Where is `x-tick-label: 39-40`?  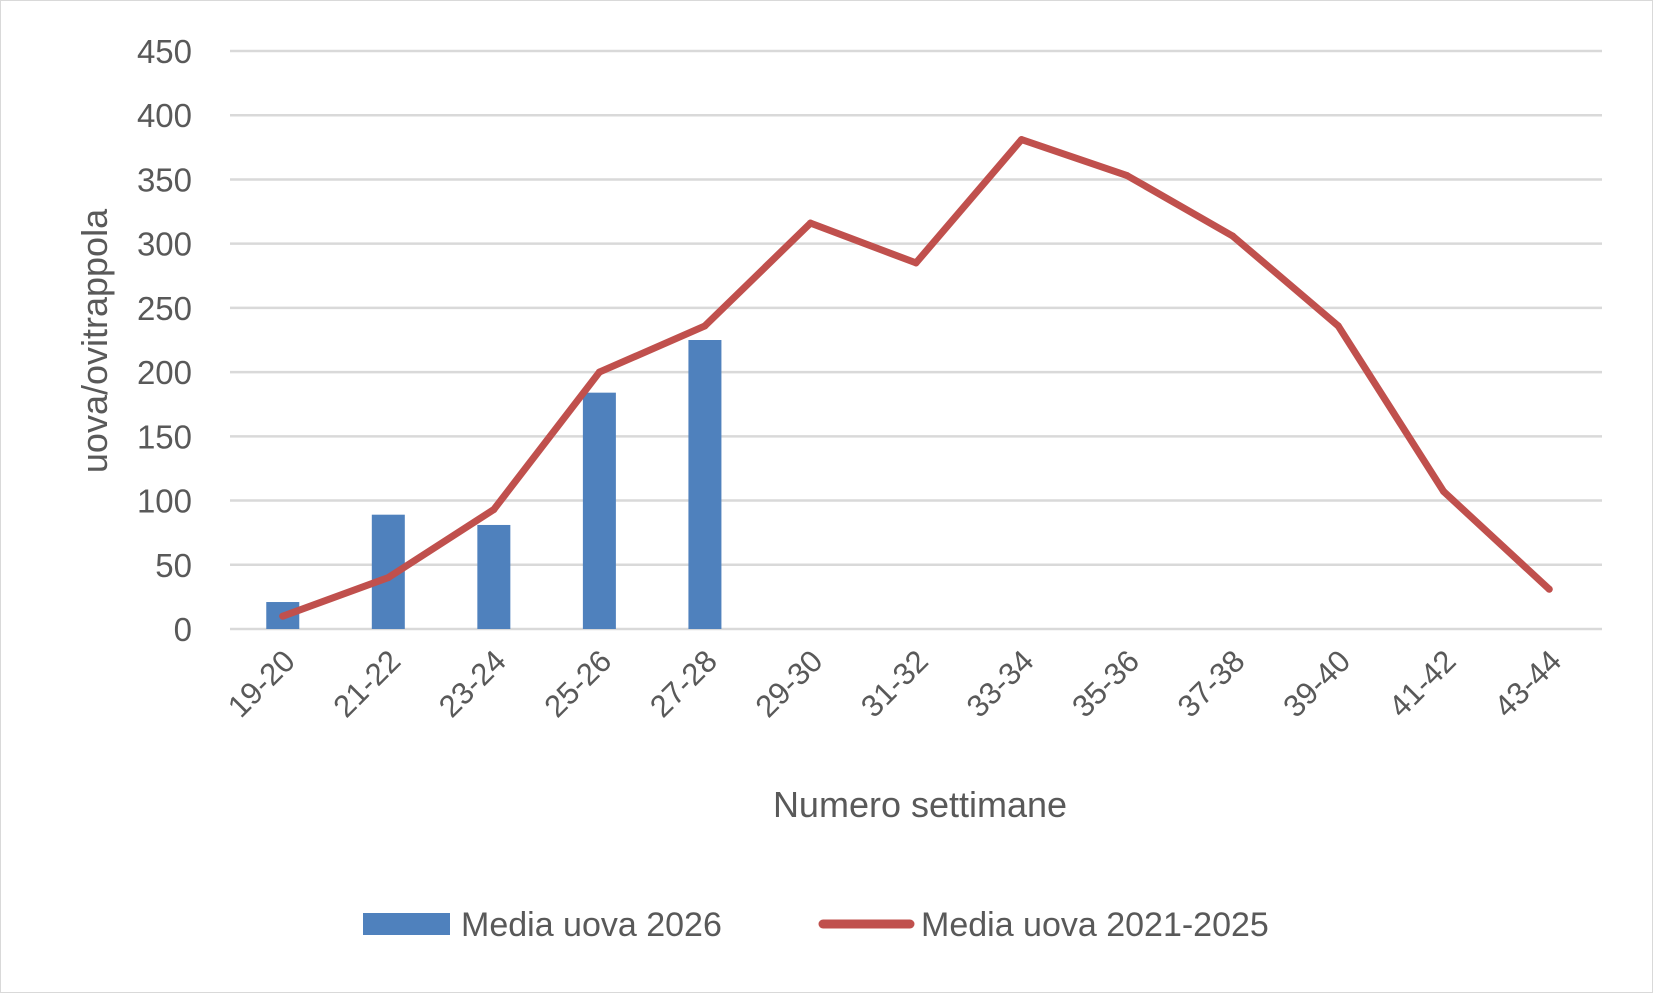 x-tick-label: 39-40 is located at coordinates (1316, 683).